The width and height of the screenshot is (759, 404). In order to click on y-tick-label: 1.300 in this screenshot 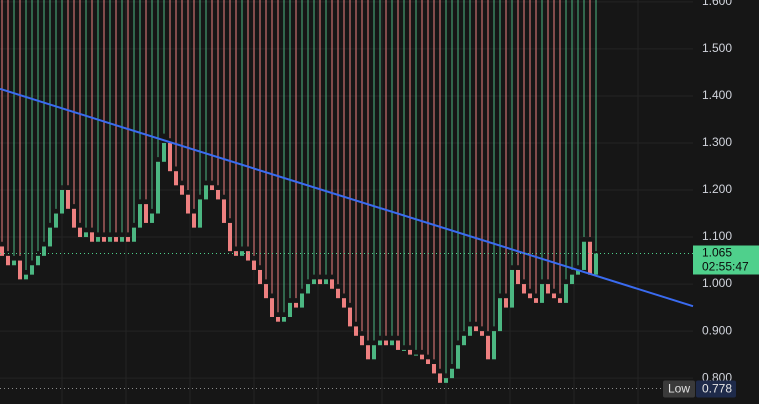, I will do `click(717, 142)`.